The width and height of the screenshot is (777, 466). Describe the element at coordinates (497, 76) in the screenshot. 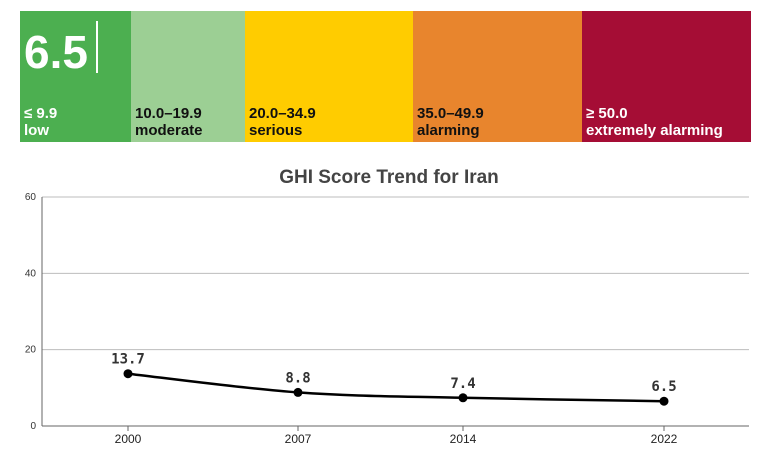

I see `band-alarming: 35.0–49.9 alarming` at that location.